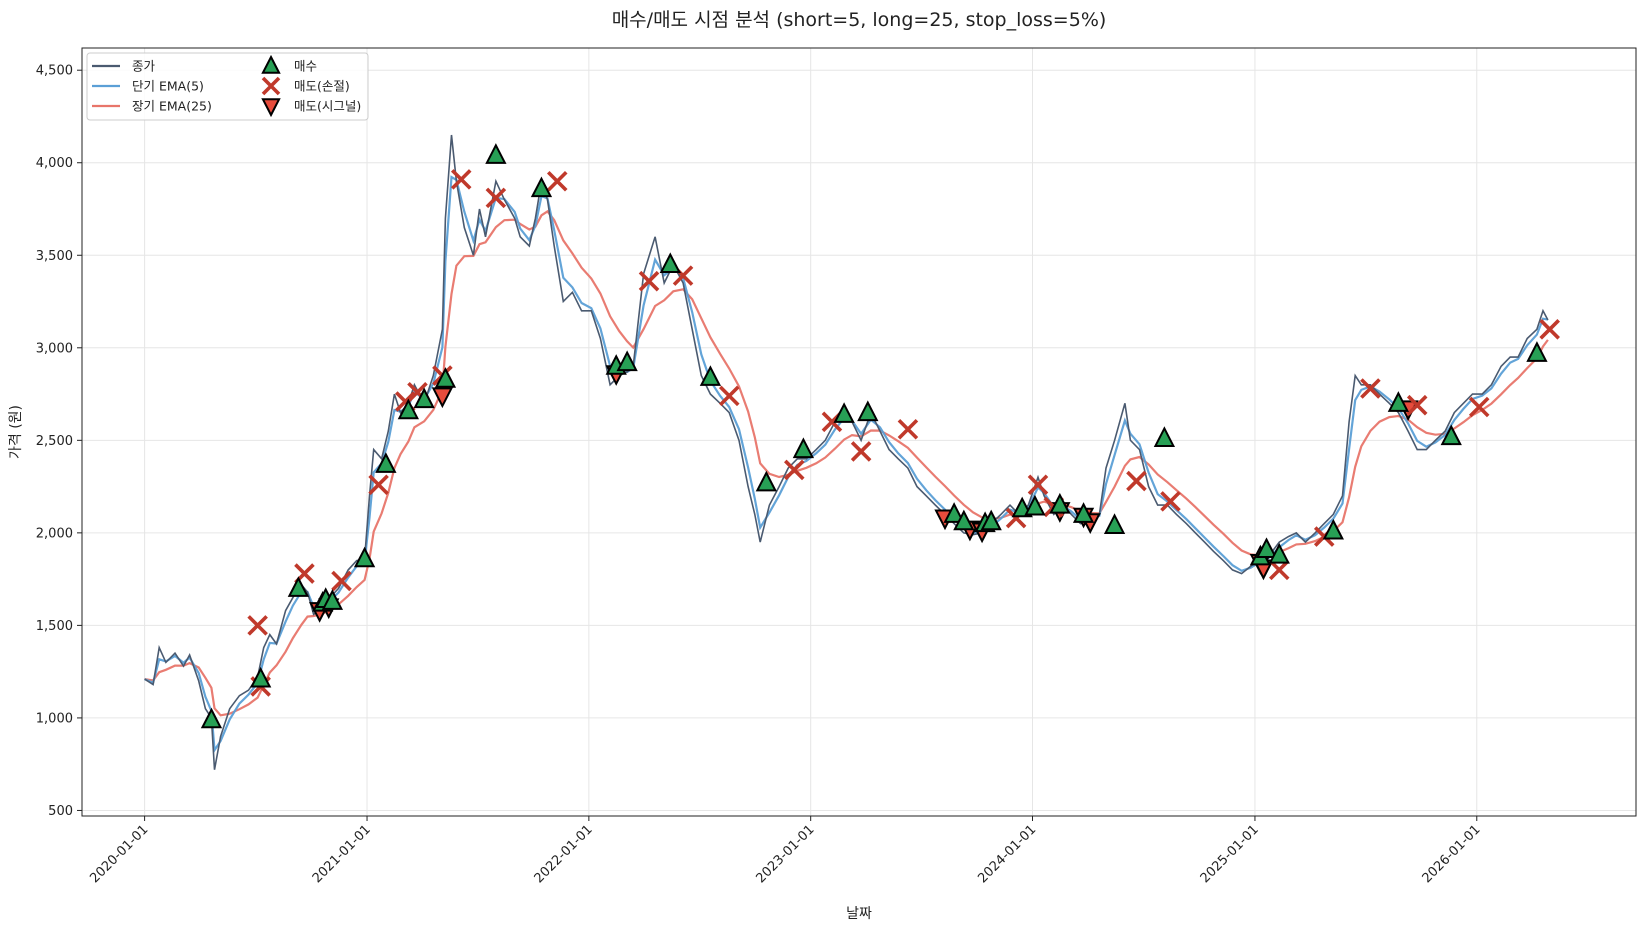 The height and width of the screenshot is (930, 1641). I want to click on y-tick-label: 1,000, so click(54, 718).